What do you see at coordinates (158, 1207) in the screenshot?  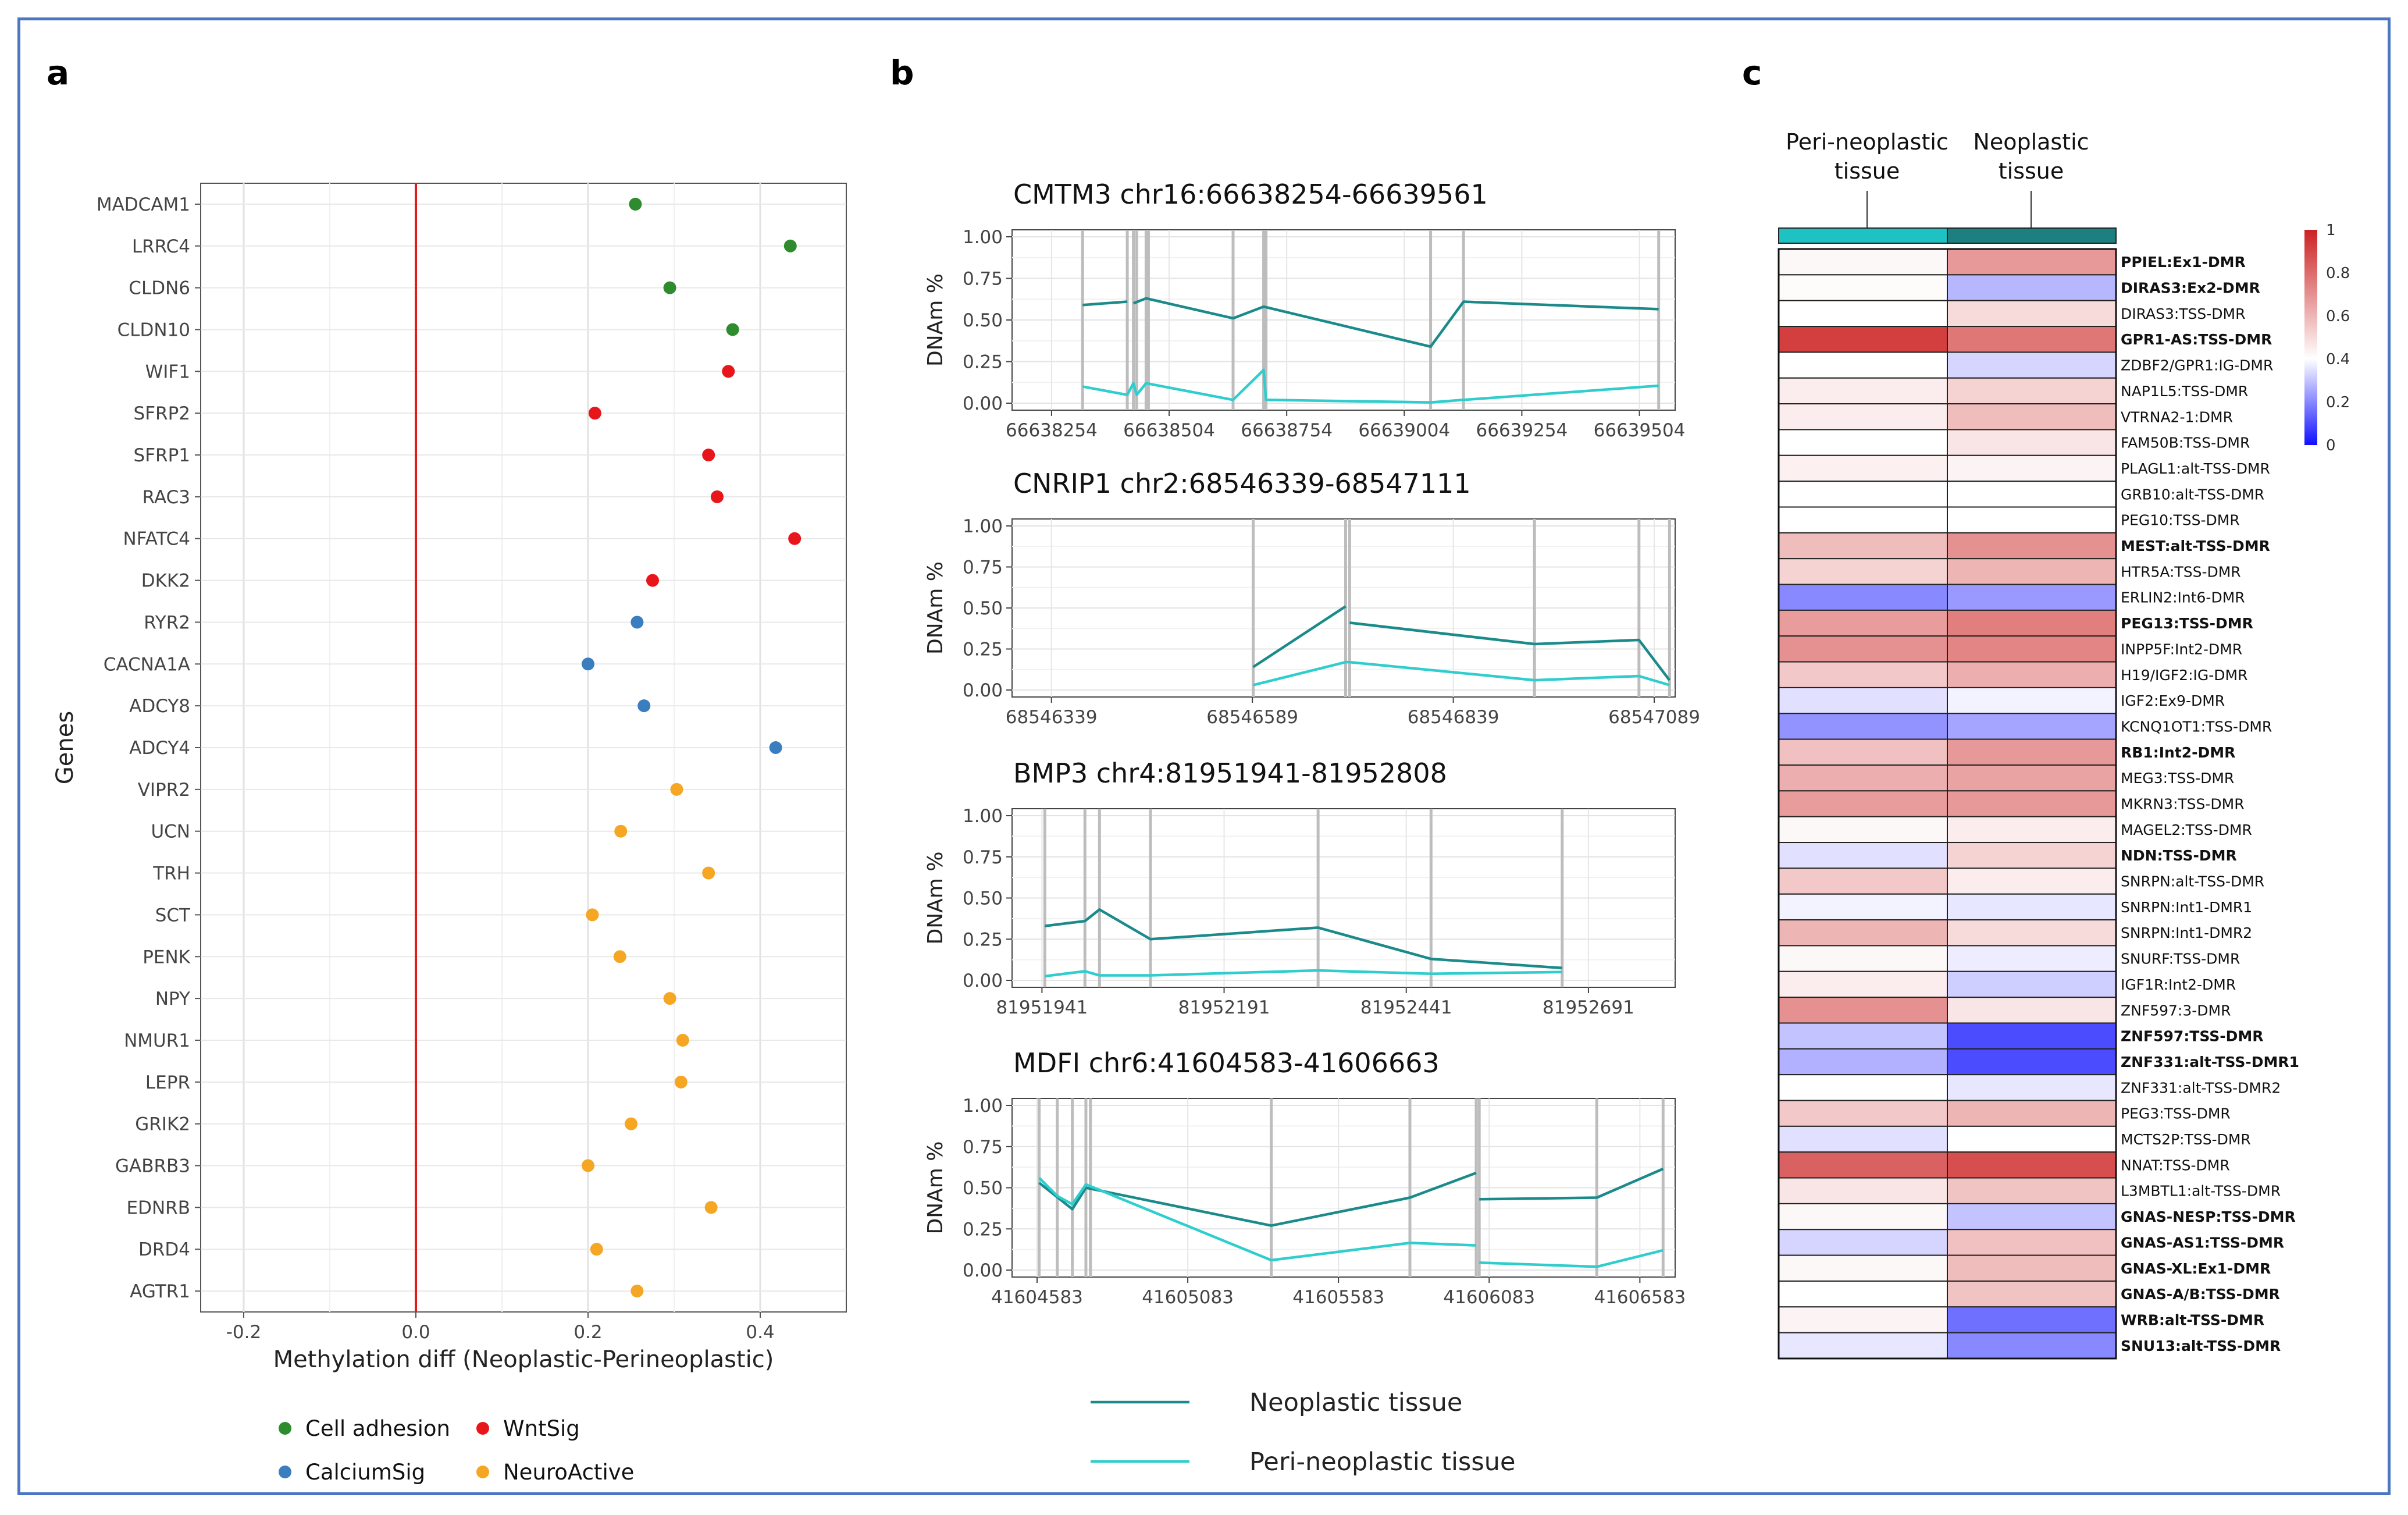 I see `gene-label-ednrb: EDNRB` at bounding box center [158, 1207].